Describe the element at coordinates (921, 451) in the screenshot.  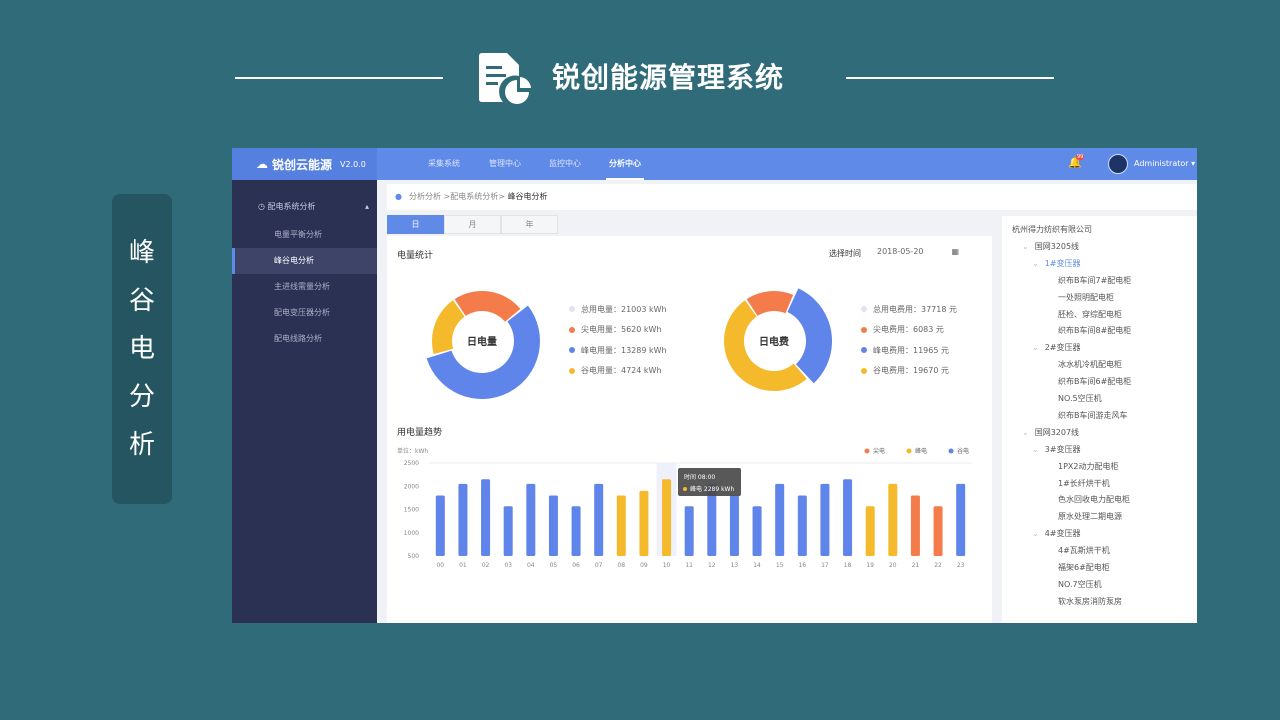
I see `legend-label: 峰电` at that location.